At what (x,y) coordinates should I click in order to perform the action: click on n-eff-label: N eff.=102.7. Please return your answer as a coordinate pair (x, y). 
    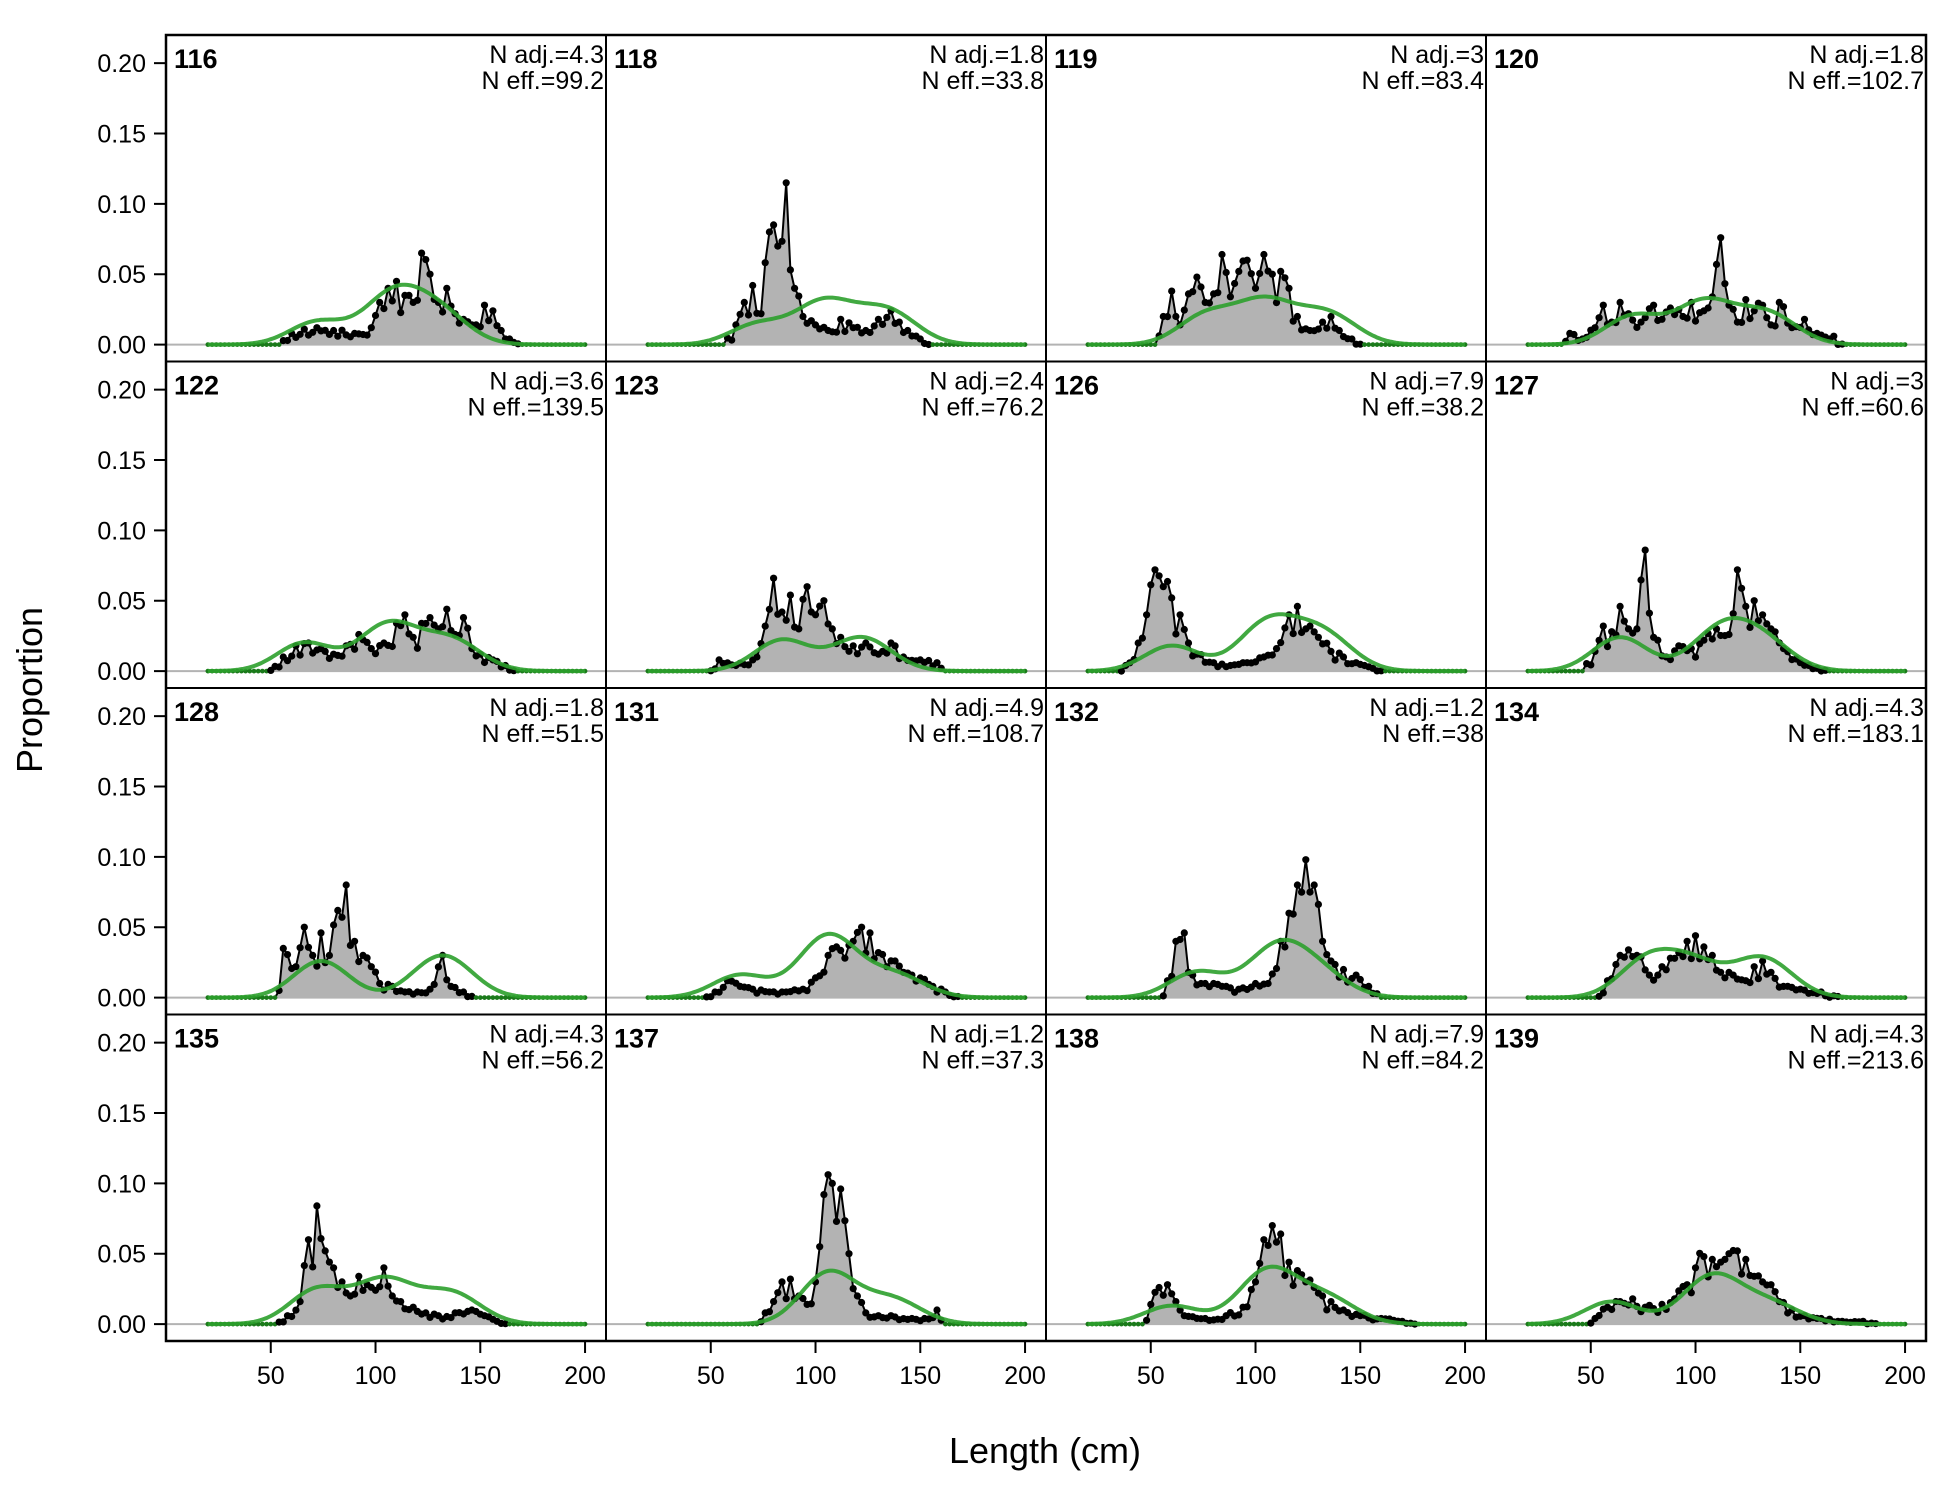
    Looking at the image, I should click on (1856, 81).